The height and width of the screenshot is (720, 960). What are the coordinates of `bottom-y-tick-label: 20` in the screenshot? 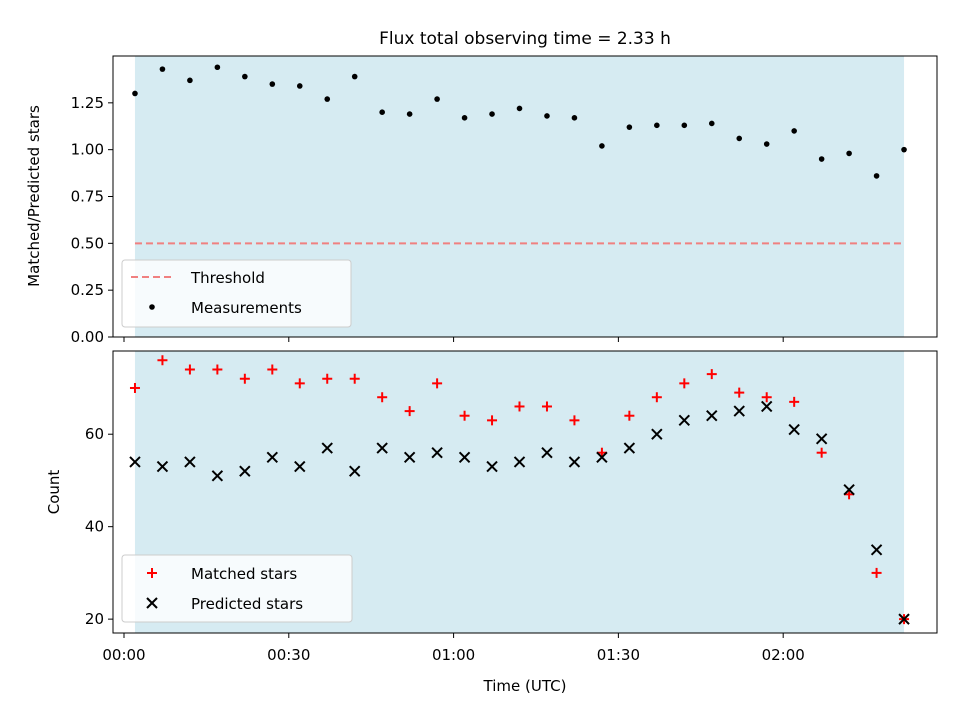 It's located at (94, 619).